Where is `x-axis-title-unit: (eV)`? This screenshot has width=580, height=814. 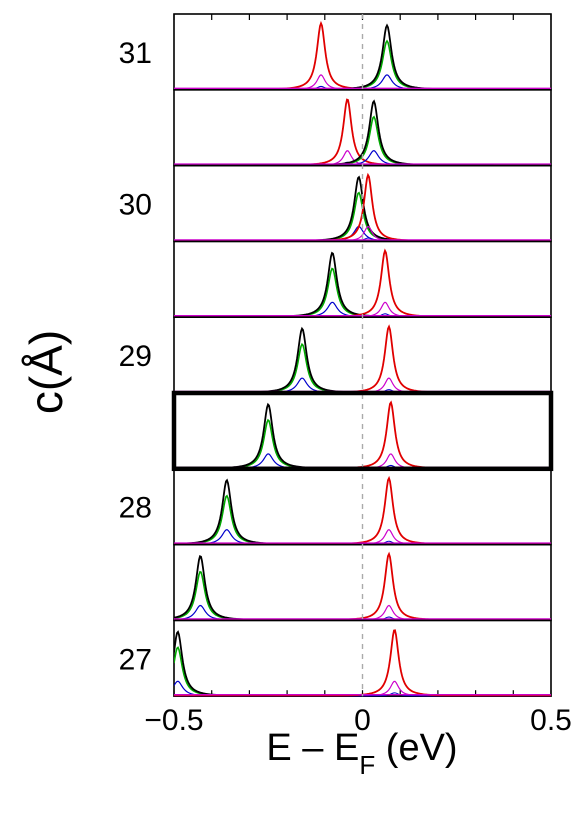 x-axis-title-unit: (eV) is located at coordinates (416, 748).